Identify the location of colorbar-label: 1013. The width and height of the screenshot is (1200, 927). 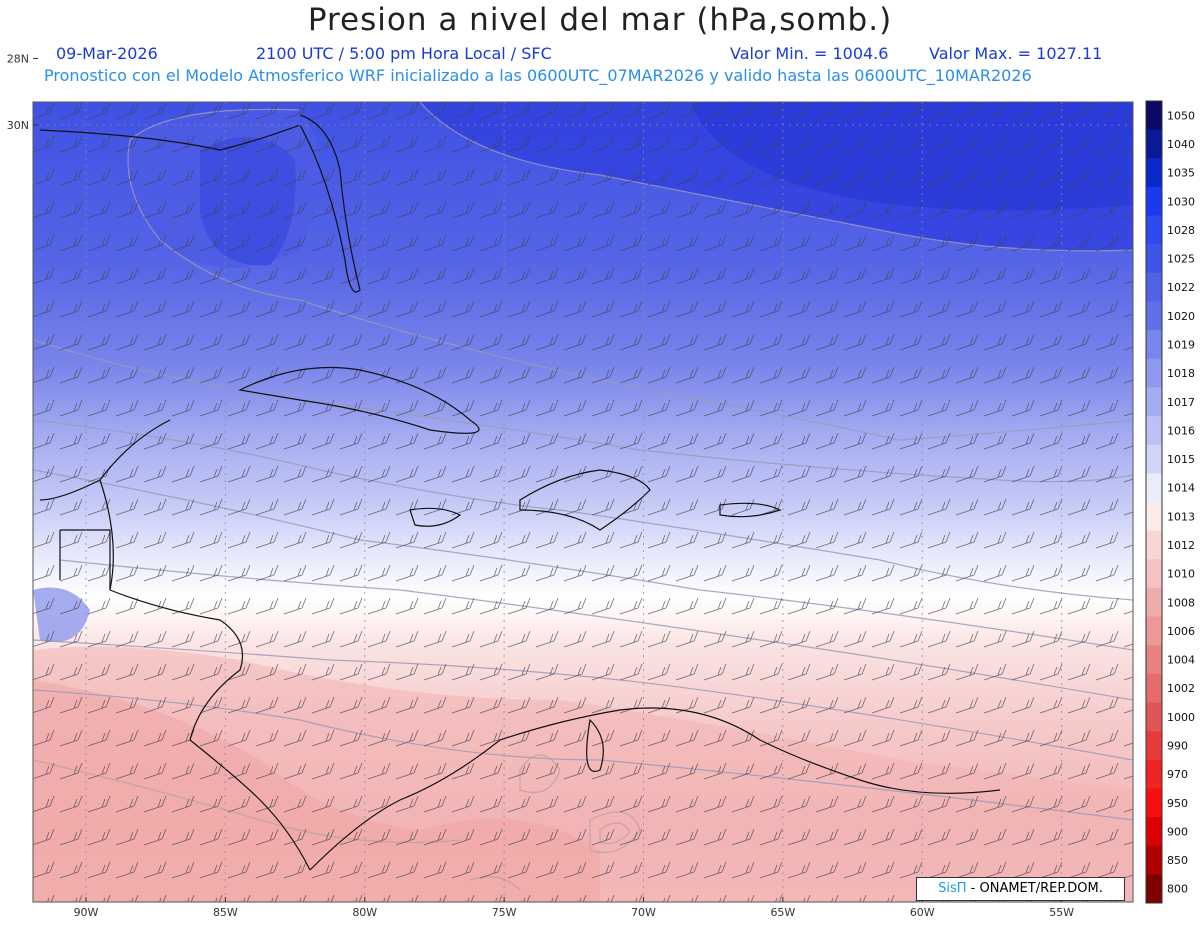
(1181, 516).